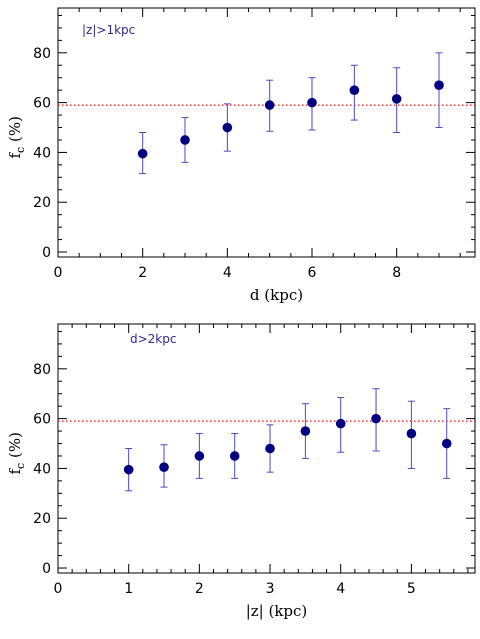 This screenshot has width=480, height=639. I want to click on x-axis-label: |z| (kpc), so click(277, 611).